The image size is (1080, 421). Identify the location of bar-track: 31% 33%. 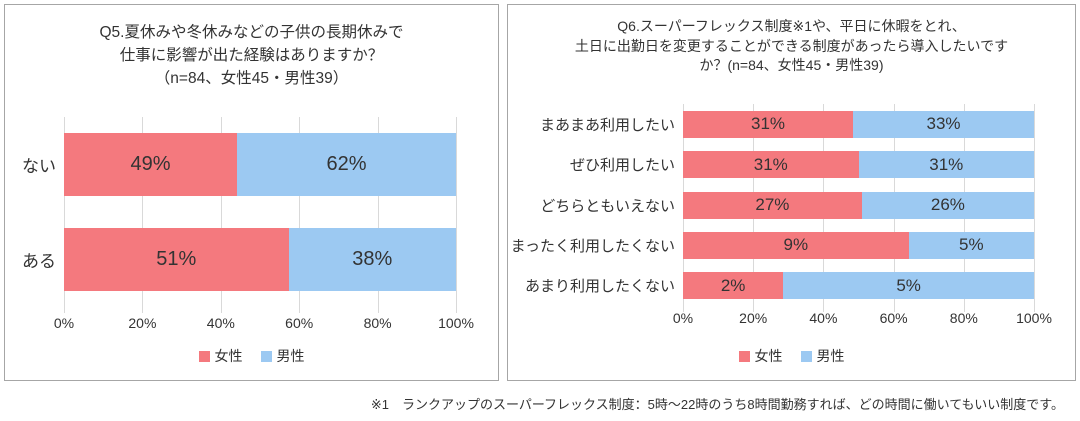
(858, 124).